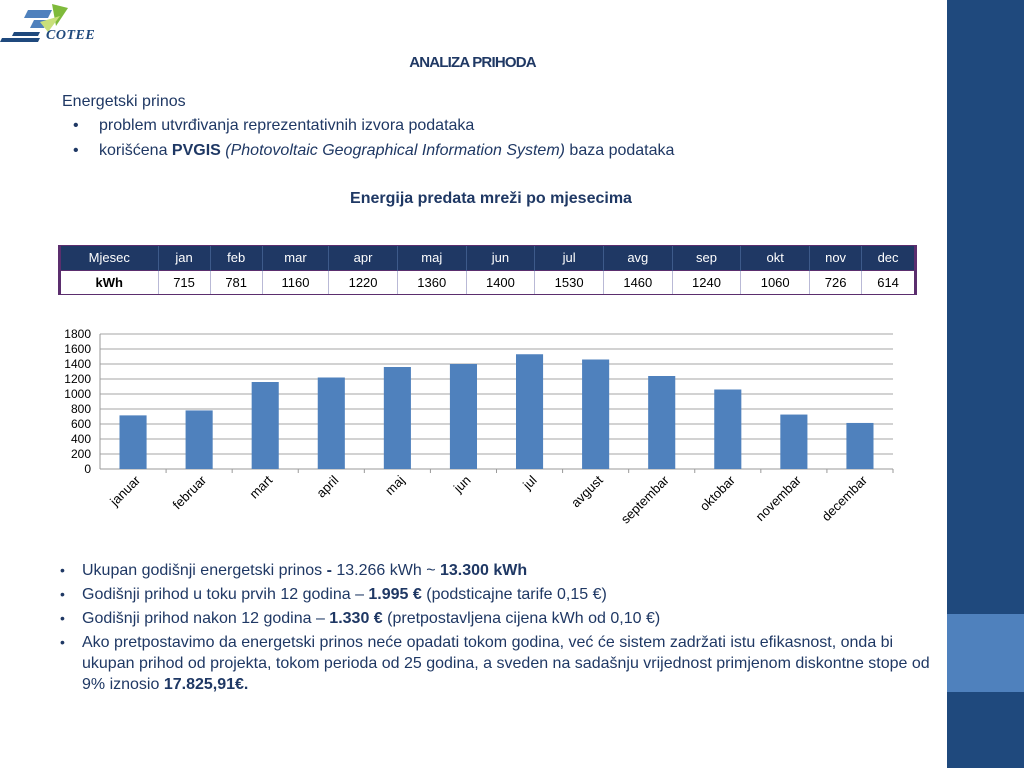 This screenshot has width=1024, height=768. Describe the element at coordinates (363, 258) in the screenshot. I see `table-header-cell: apr` at that location.